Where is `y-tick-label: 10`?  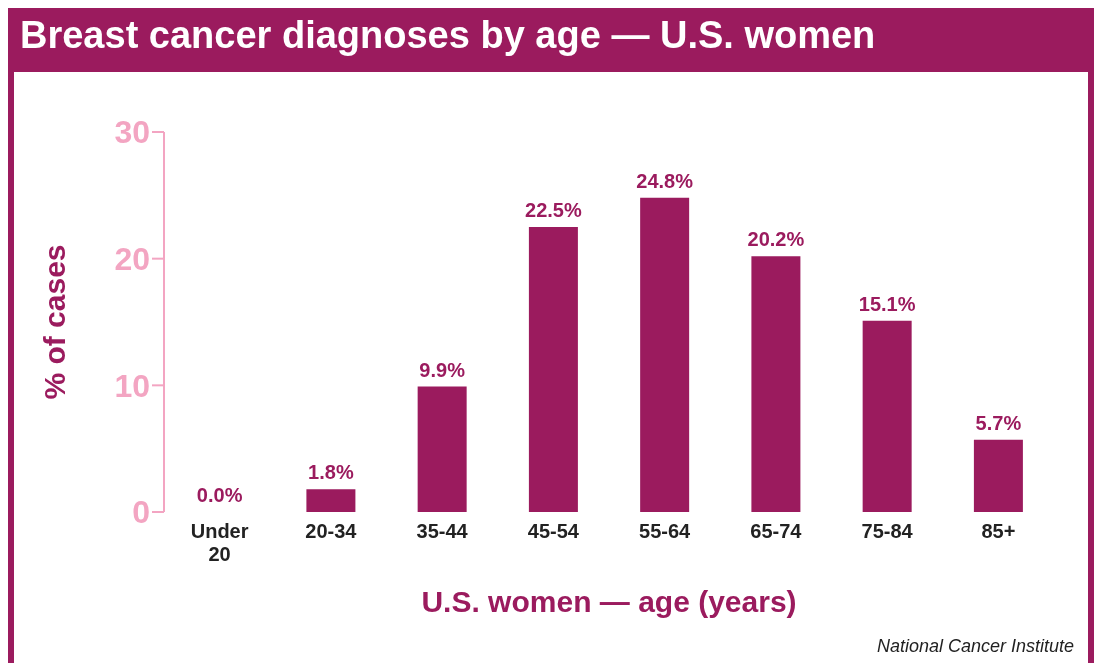 y-tick-label: 10 is located at coordinates (132, 385).